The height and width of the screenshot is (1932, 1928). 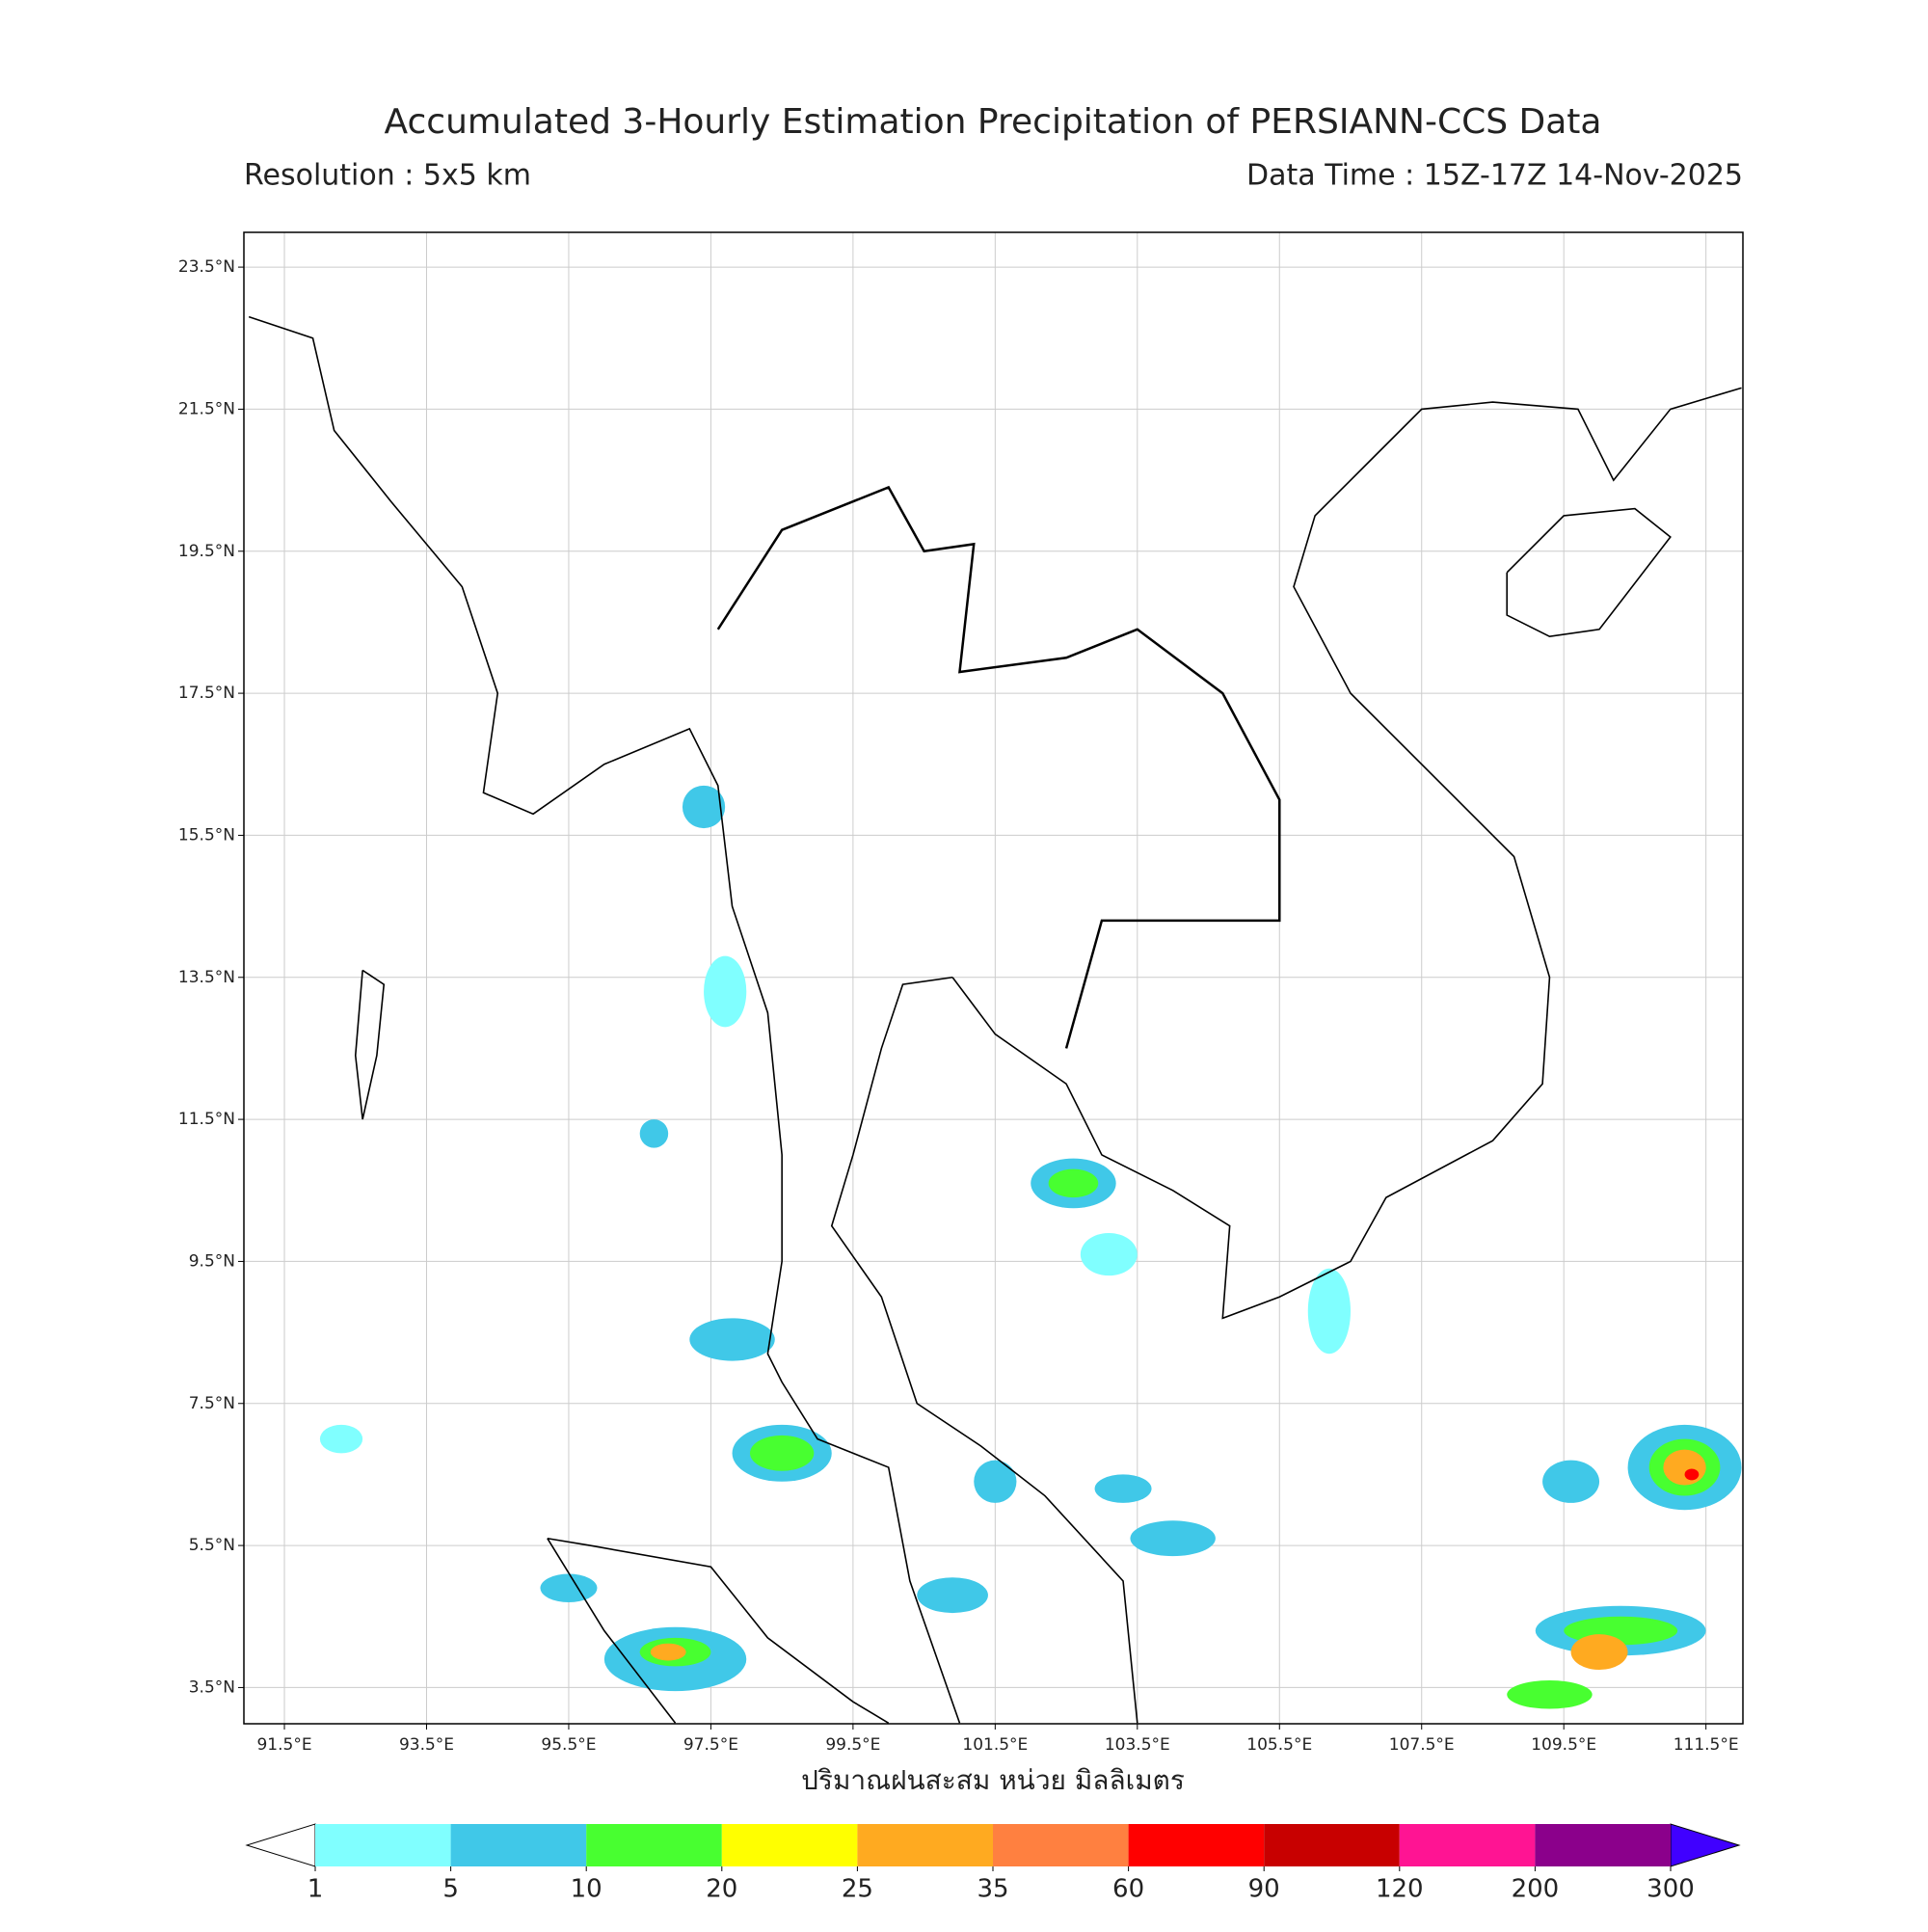 I want to click on colorbar-label: 300, so click(x=1671, y=1890).